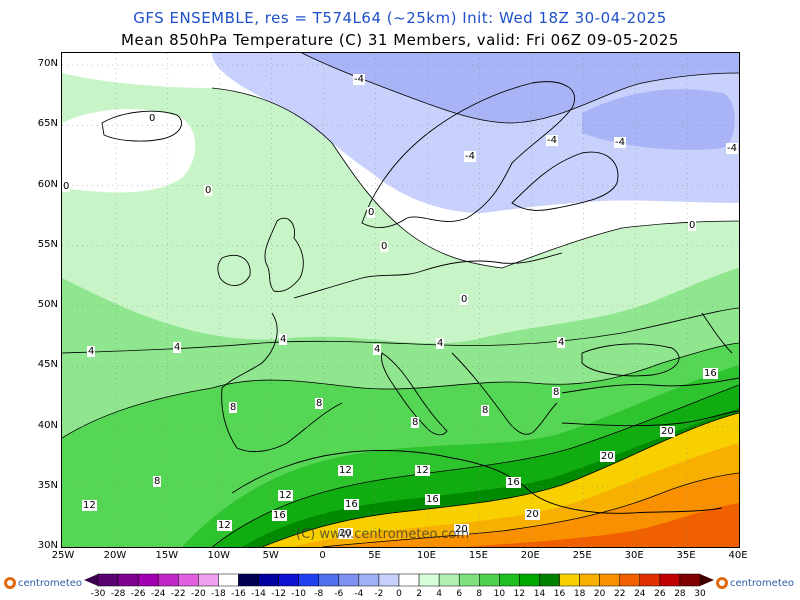 Image resolution: width=800 pixels, height=600 pixels. I want to click on lon-tick-label: 10W, so click(219, 555).